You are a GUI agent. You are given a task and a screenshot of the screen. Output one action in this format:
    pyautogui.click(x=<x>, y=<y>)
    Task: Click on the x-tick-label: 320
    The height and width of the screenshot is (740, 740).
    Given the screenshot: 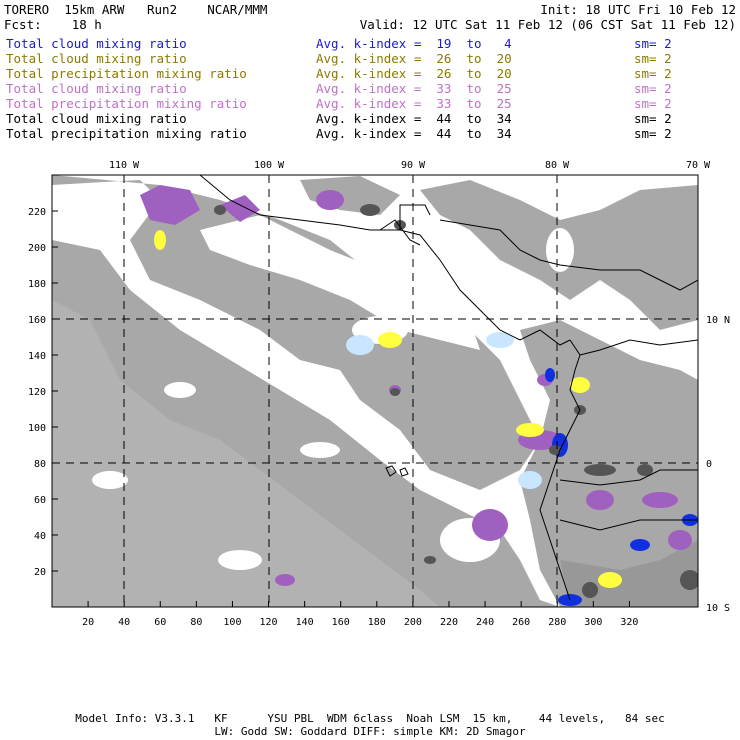 What is the action you would take?
    pyautogui.click(x=629, y=622)
    